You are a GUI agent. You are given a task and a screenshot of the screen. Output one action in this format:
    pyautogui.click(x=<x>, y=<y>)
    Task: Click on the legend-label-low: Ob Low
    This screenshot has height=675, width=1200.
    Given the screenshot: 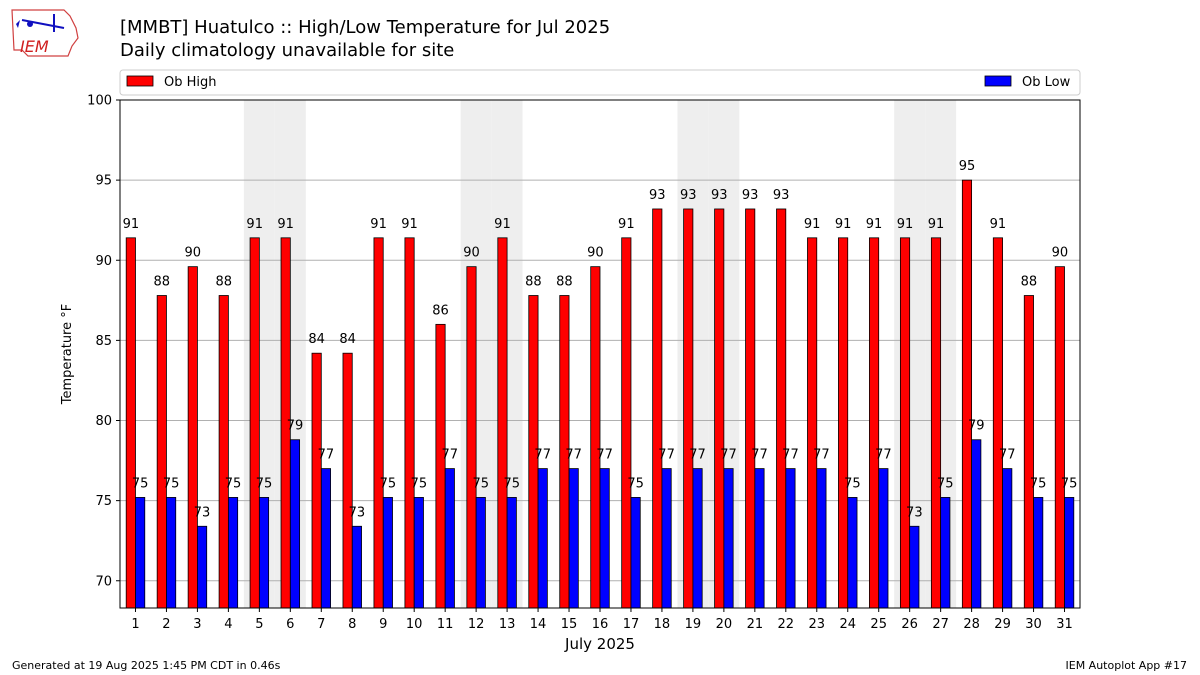 What is the action you would take?
    pyautogui.click(x=1046, y=82)
    